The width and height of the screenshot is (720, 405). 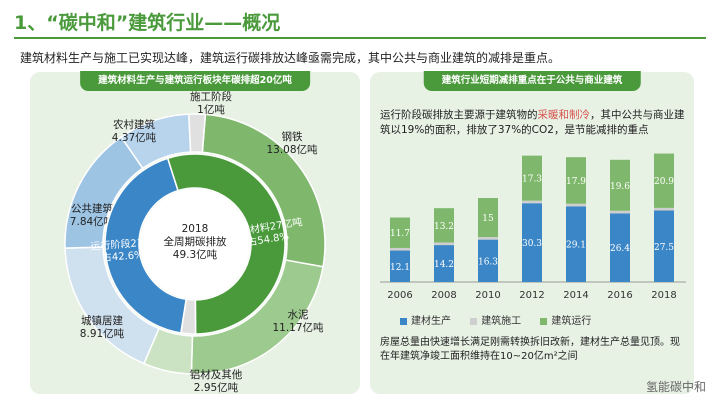 What do you see at coordinates (102, 320) in the screenshot?
I see `outer-label-name-3: 城镇居建` at bounding box center [102, 320].